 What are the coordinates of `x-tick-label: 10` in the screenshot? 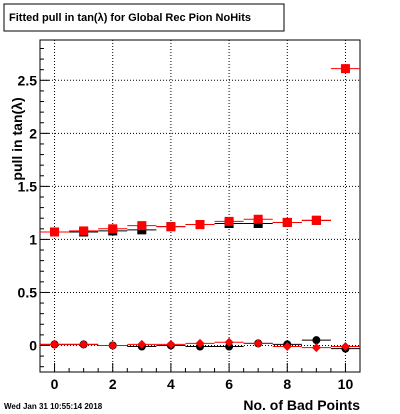 It's located at (346, 384).